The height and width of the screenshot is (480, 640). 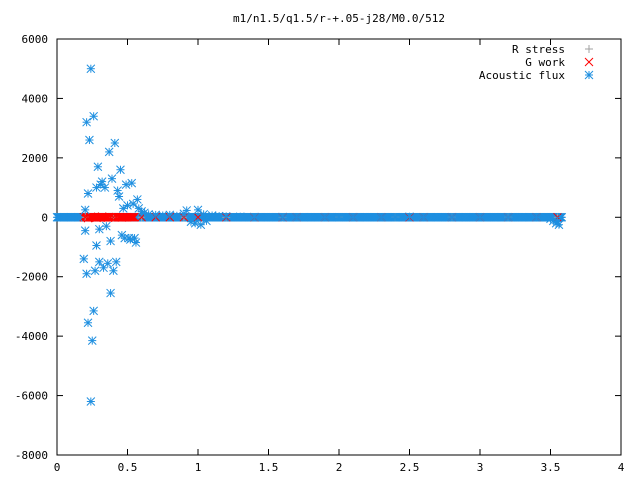 I want to click on y-tick-label: 4000, so click(x=35, y=98).